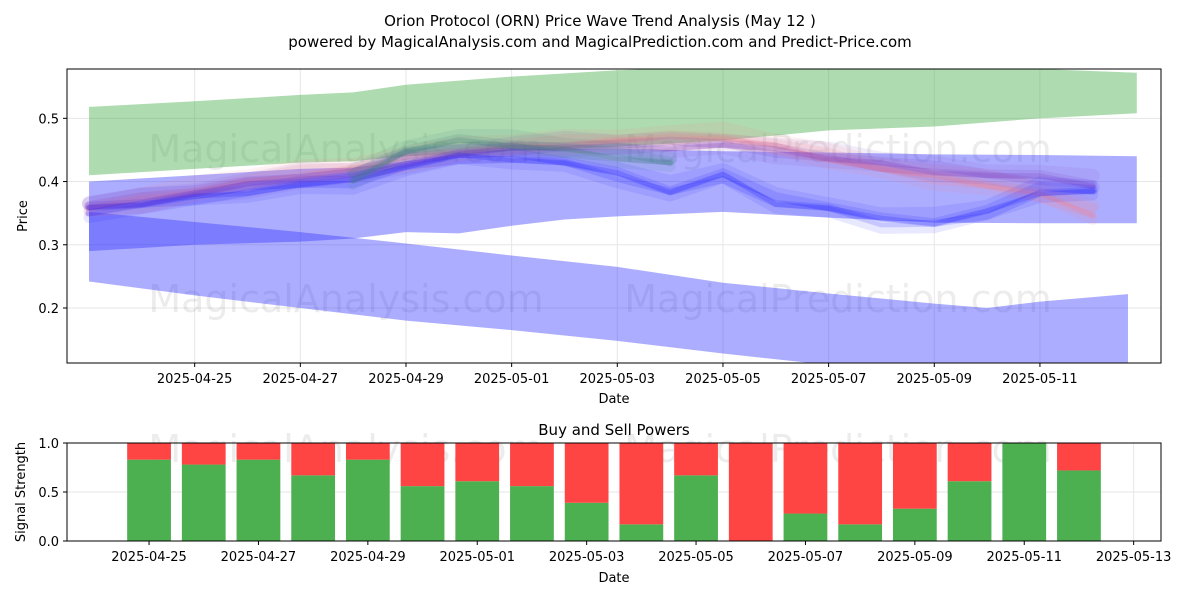 The height and width of the screenshot is (600, 1200). I want to click on watermark-magicalprediction: MagicalPrediction.com, so click(838, 149).